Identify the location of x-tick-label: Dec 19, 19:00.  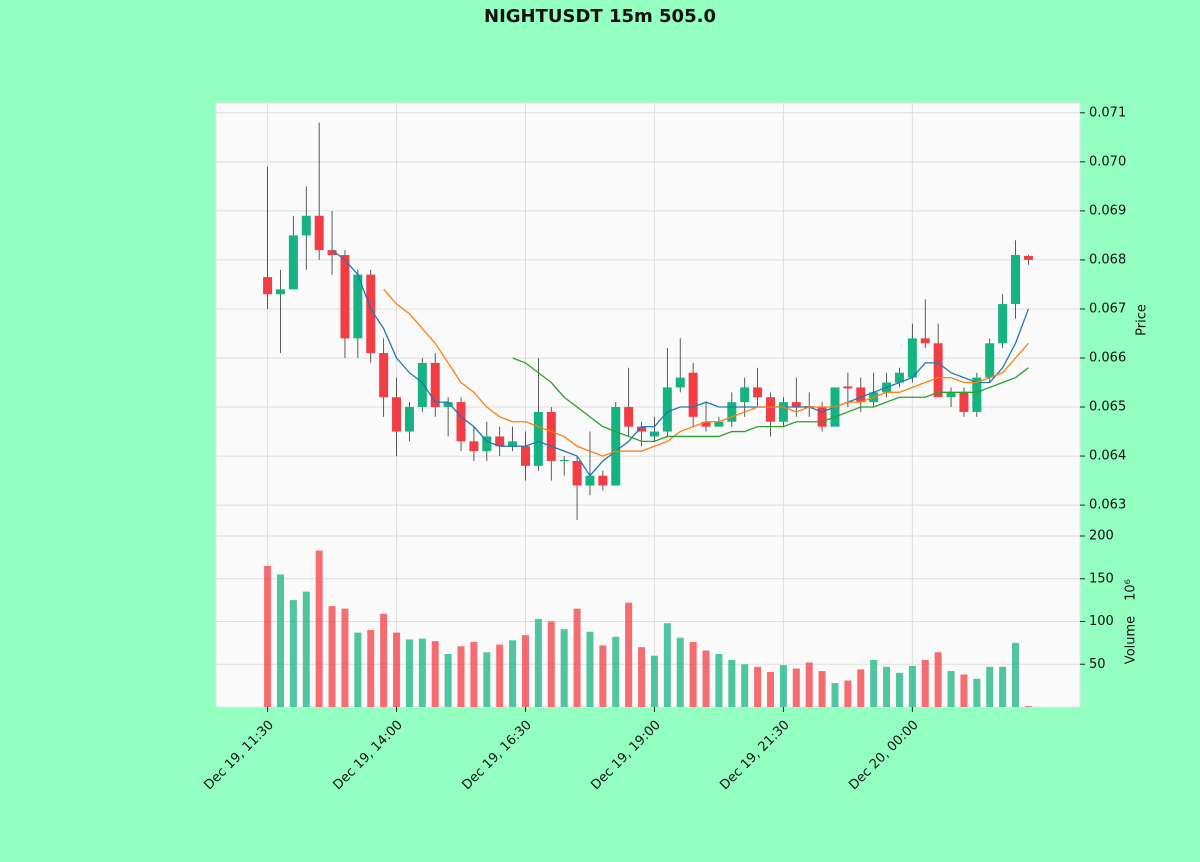
(625, 755).